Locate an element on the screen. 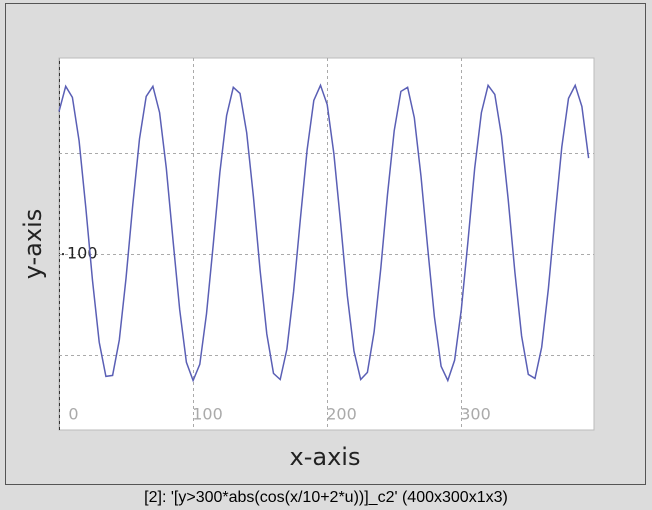 The height and width of the screenshot is (510, 652). x-tick-label: 300 is located at coordinates (475, 414).